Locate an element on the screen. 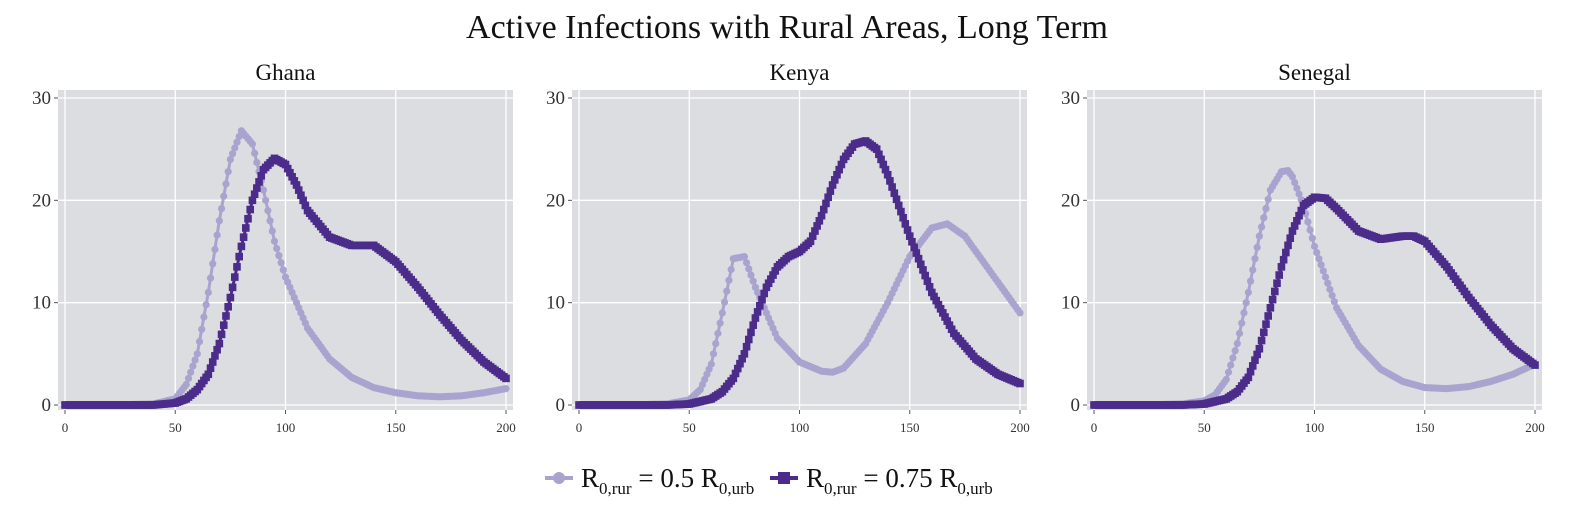 This screenshot has height=512, width=1574. y-tick-label: 20 is located at coordinates (555, 200).